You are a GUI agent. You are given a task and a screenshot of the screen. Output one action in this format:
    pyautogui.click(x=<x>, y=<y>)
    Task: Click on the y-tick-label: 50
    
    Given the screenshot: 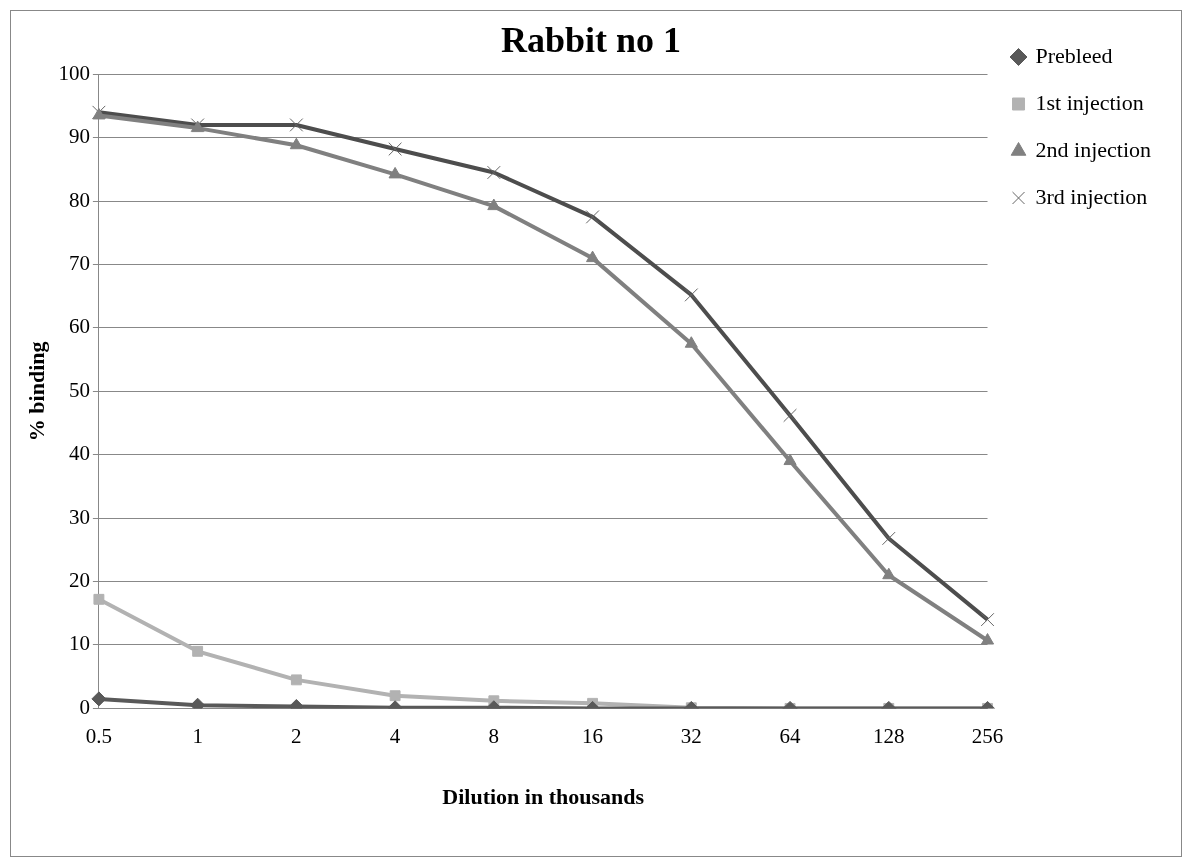 What is the action you would take?
    pyautogui.click(x=79, y=389)
    